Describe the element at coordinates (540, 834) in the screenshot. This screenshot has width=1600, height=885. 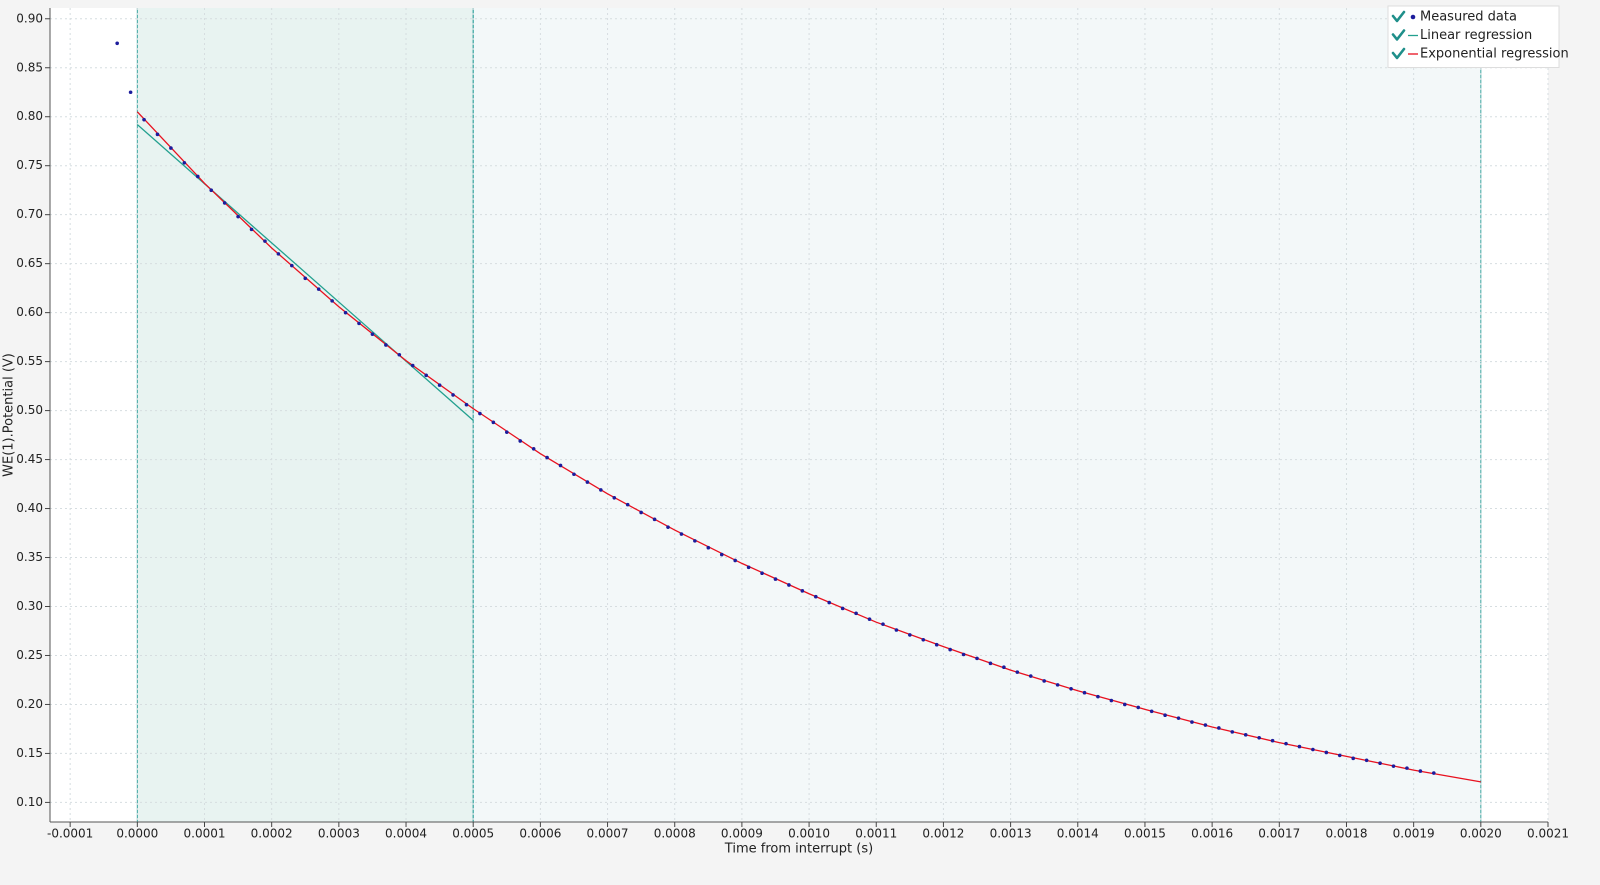
I see `x-tick-label: 0.0006` at that location.